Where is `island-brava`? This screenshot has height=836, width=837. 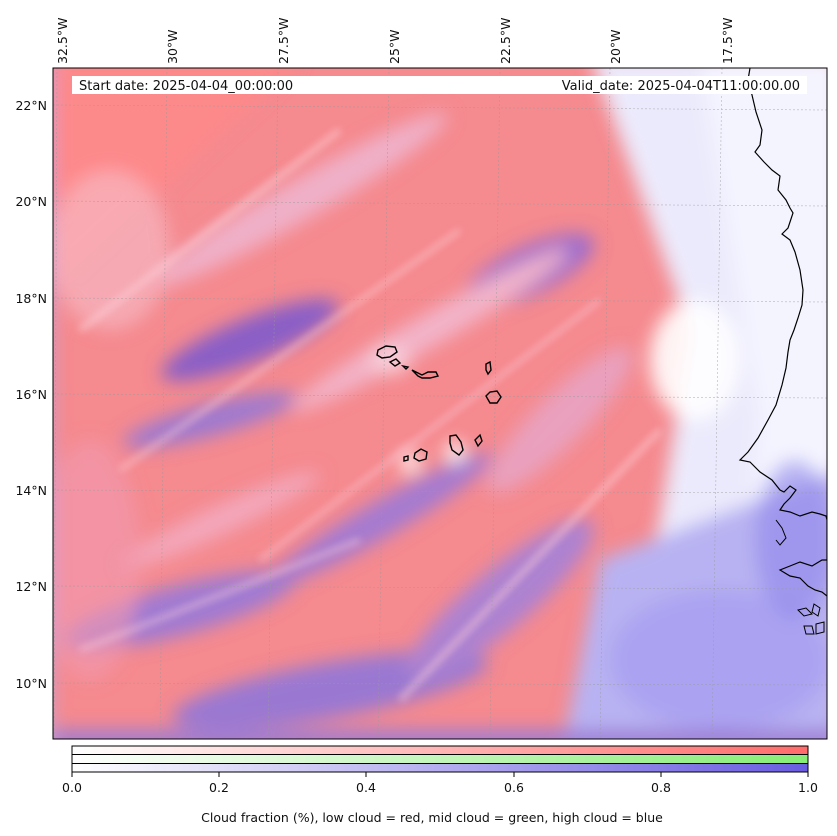 island-brava is located at coordinates (406, 458).